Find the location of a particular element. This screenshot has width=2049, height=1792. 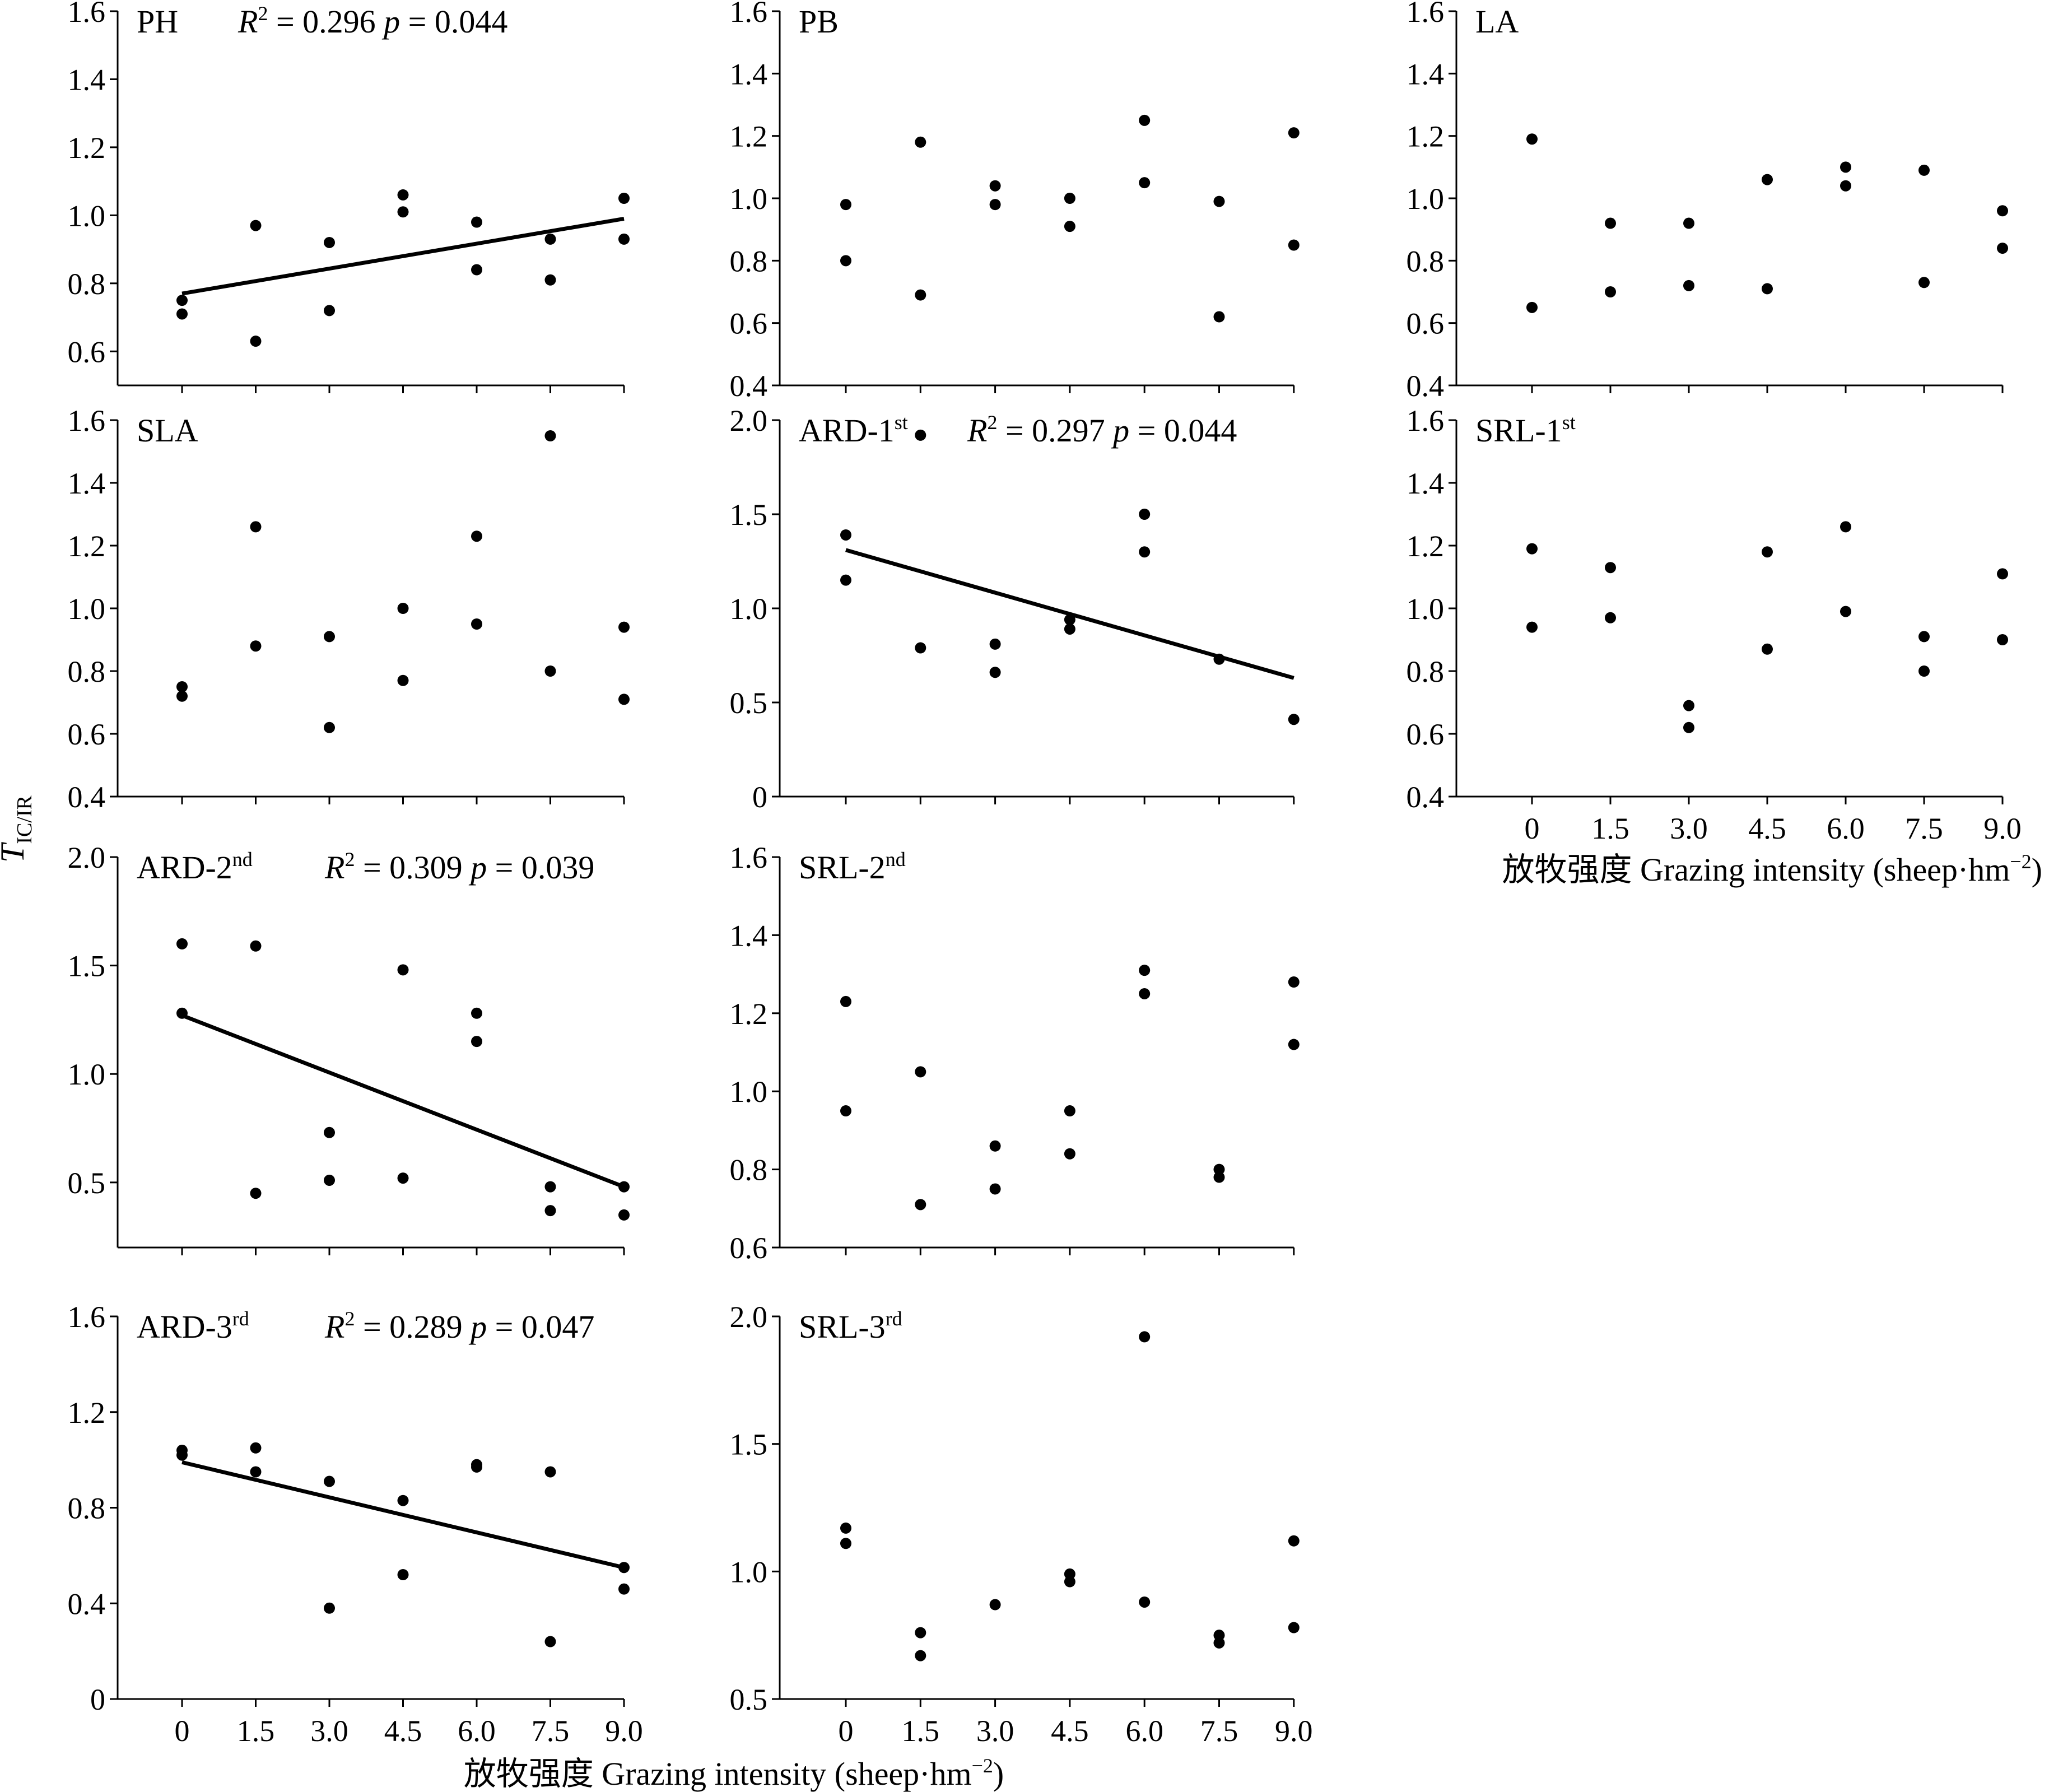

x-tick-label: 0 is located at coordinates (847, 1731).